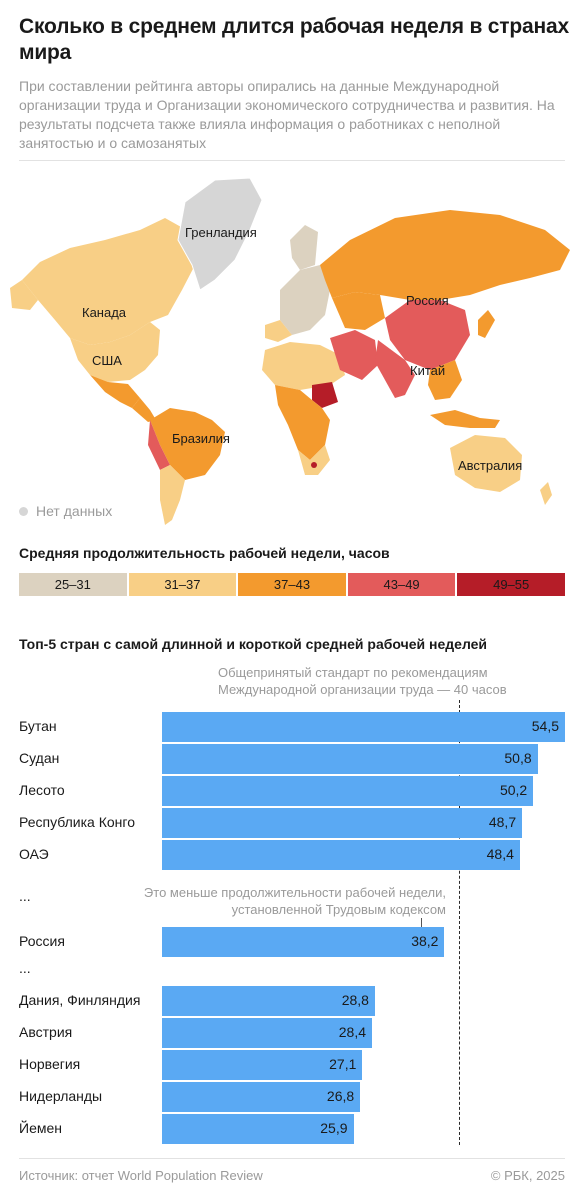  What do you see at coordinates (546, 493) in the screenshot?
I see `map-new-zealand` at bounding box center [546, 493].